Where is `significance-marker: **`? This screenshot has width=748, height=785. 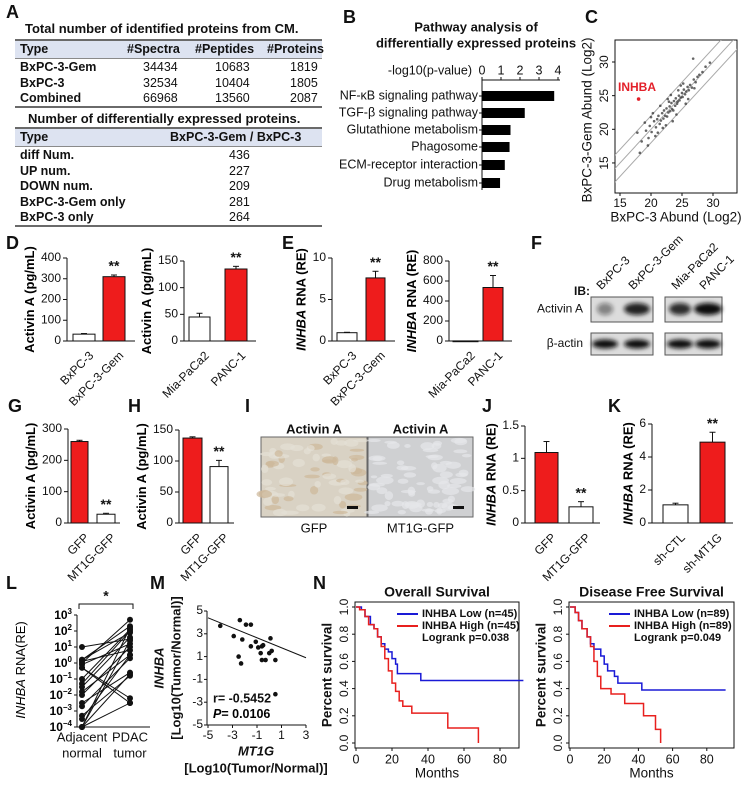
significance-marker: ** is located at coordinates (106, 504).